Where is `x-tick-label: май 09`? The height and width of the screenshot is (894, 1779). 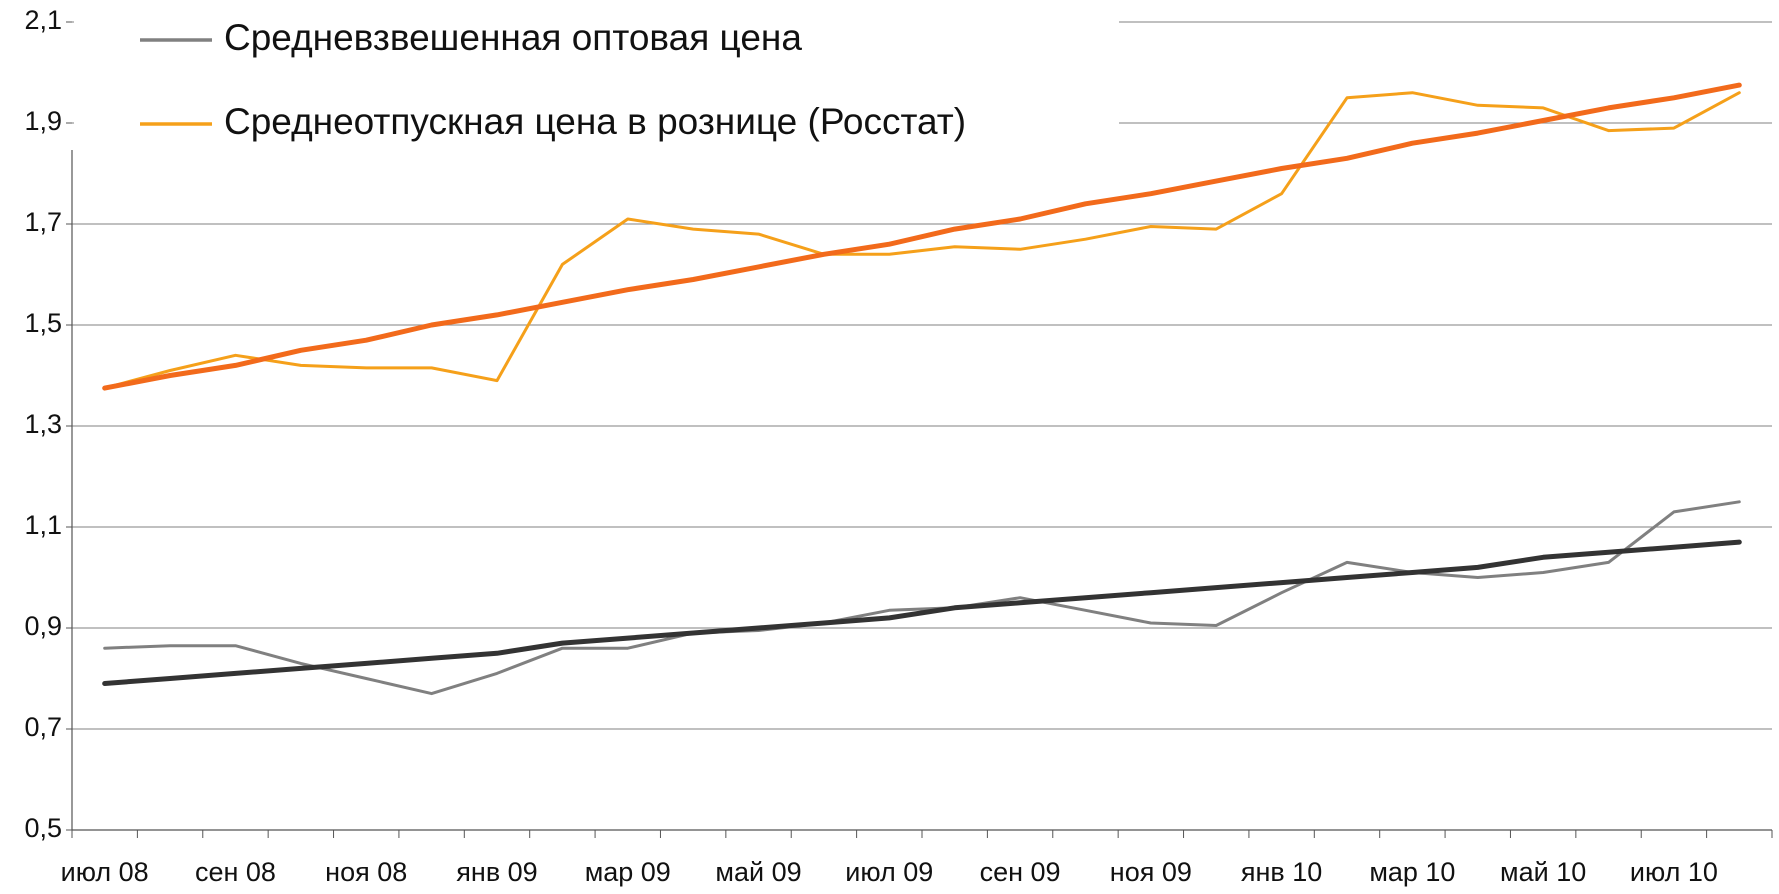 x-tick-label: май 09 is located at coordinates (758, 872).